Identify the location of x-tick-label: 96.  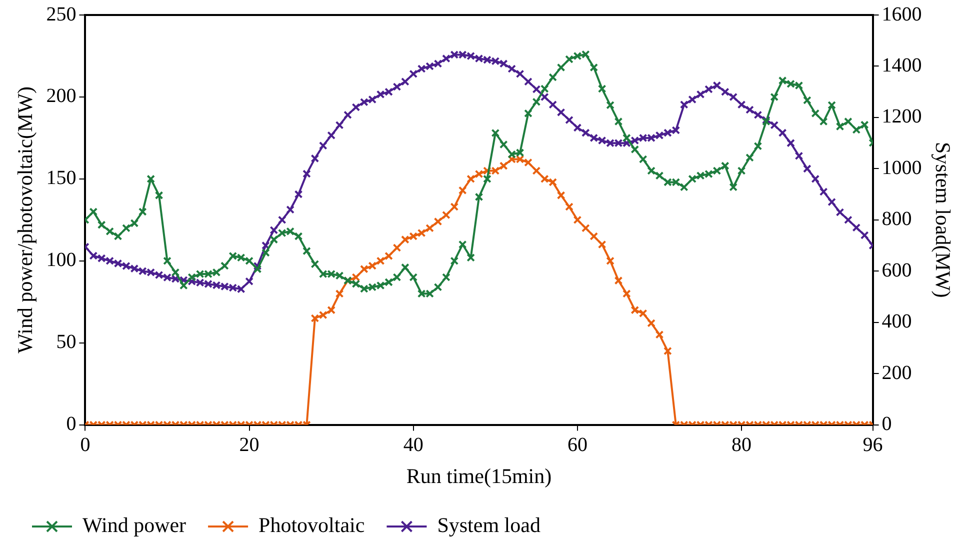
(872, 445).